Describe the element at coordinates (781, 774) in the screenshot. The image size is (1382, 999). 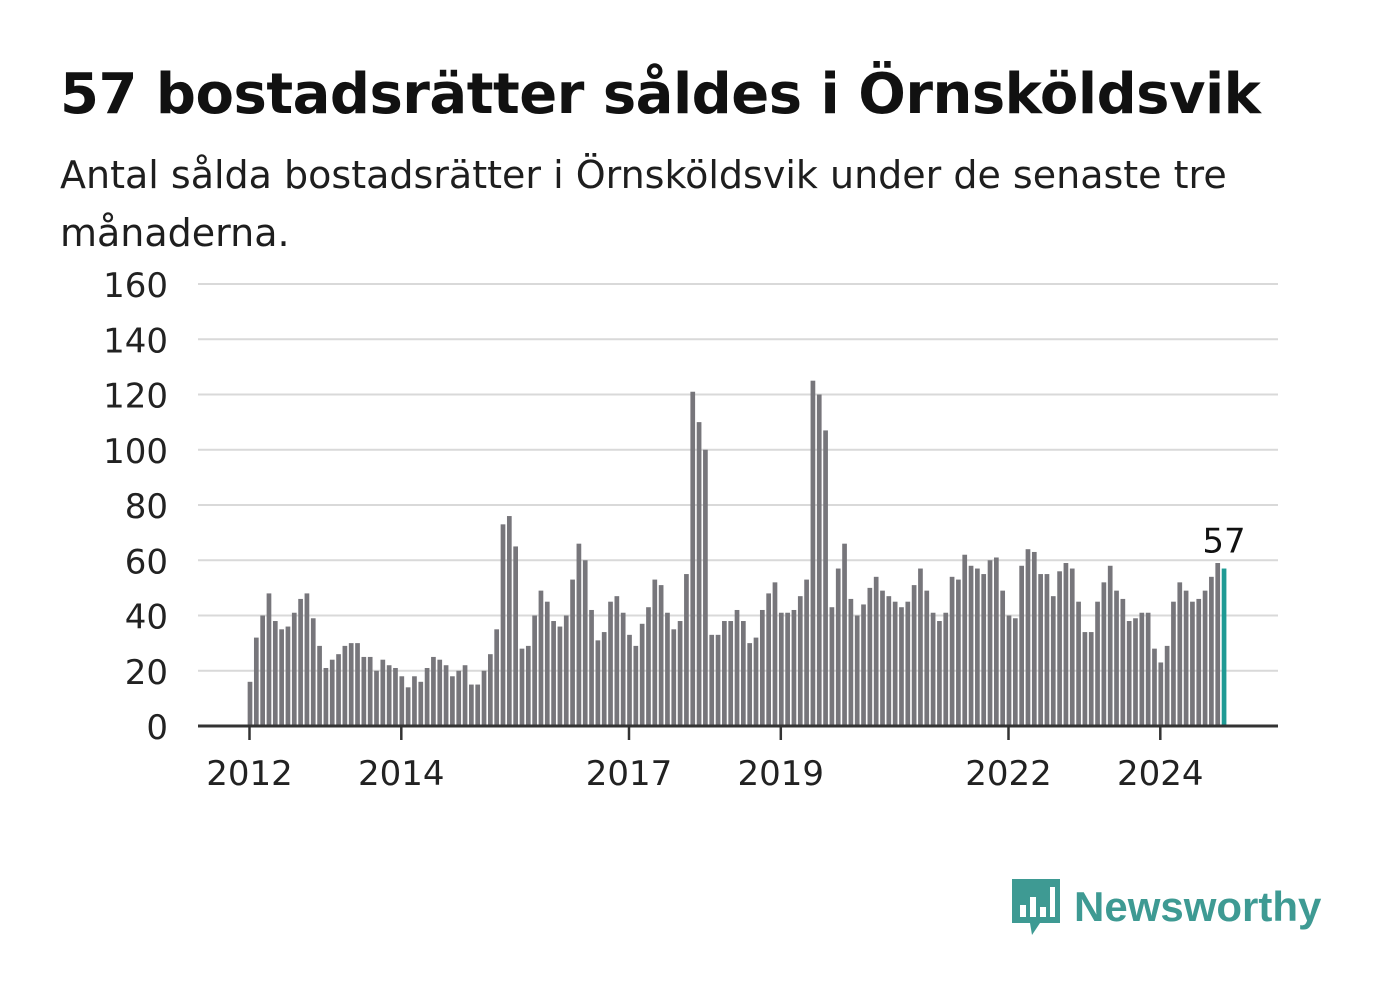
I see `x-tick-label: 2019` at that location.